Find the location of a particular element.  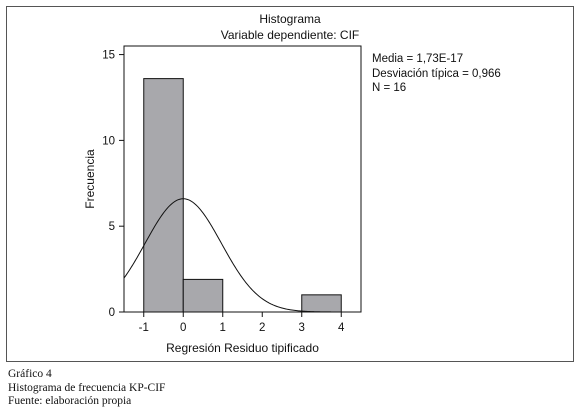

y-tick-label: 0 is located at coordinates (112, 313).